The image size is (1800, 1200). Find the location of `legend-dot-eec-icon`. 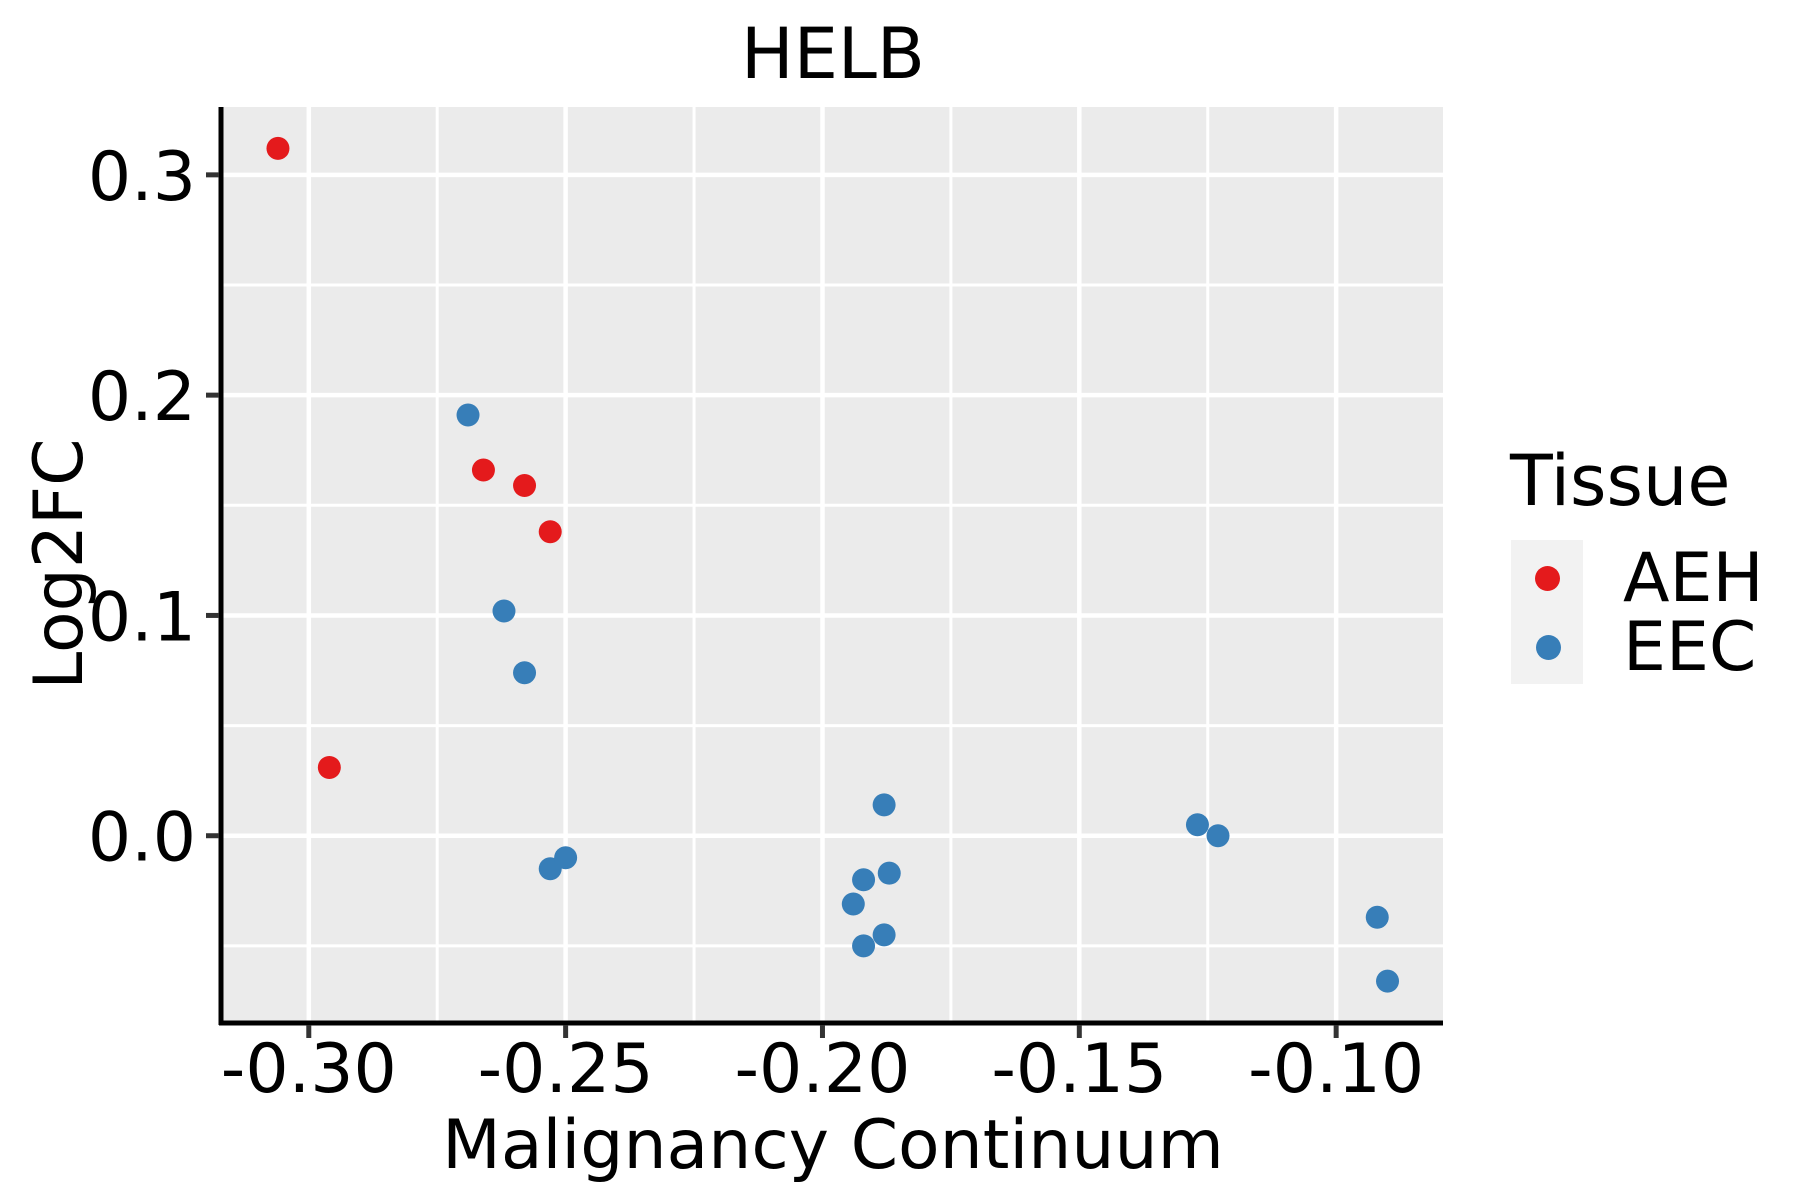

legend-dot-eec-icon is located at coordinates (1548, 647).